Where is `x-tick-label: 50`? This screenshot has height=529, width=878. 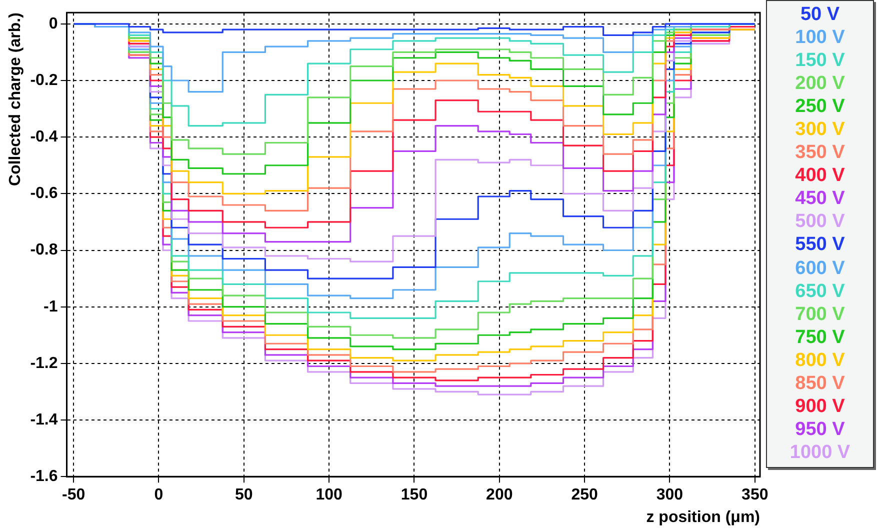 x-tick-label: 50 is located at coordinates (244, 495).